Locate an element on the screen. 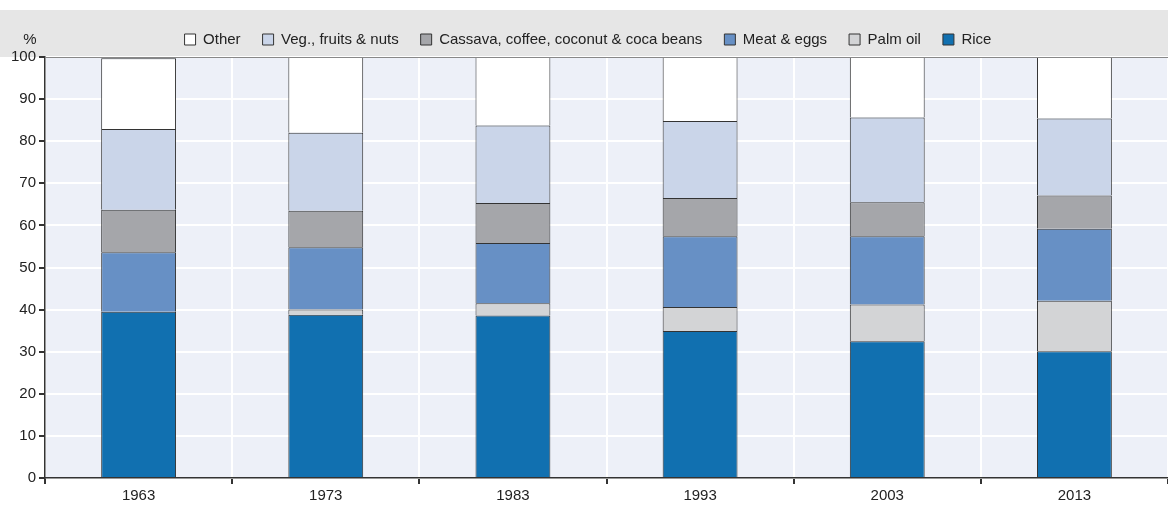  y-axis-title: % is located at coordinates (30, 38).